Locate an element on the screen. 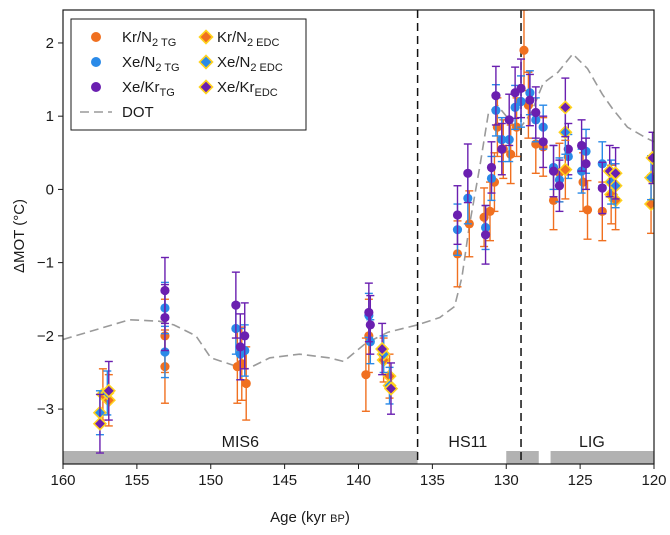 The image size is (670, 535). boundary-layer is located at coordinates (469, 237).